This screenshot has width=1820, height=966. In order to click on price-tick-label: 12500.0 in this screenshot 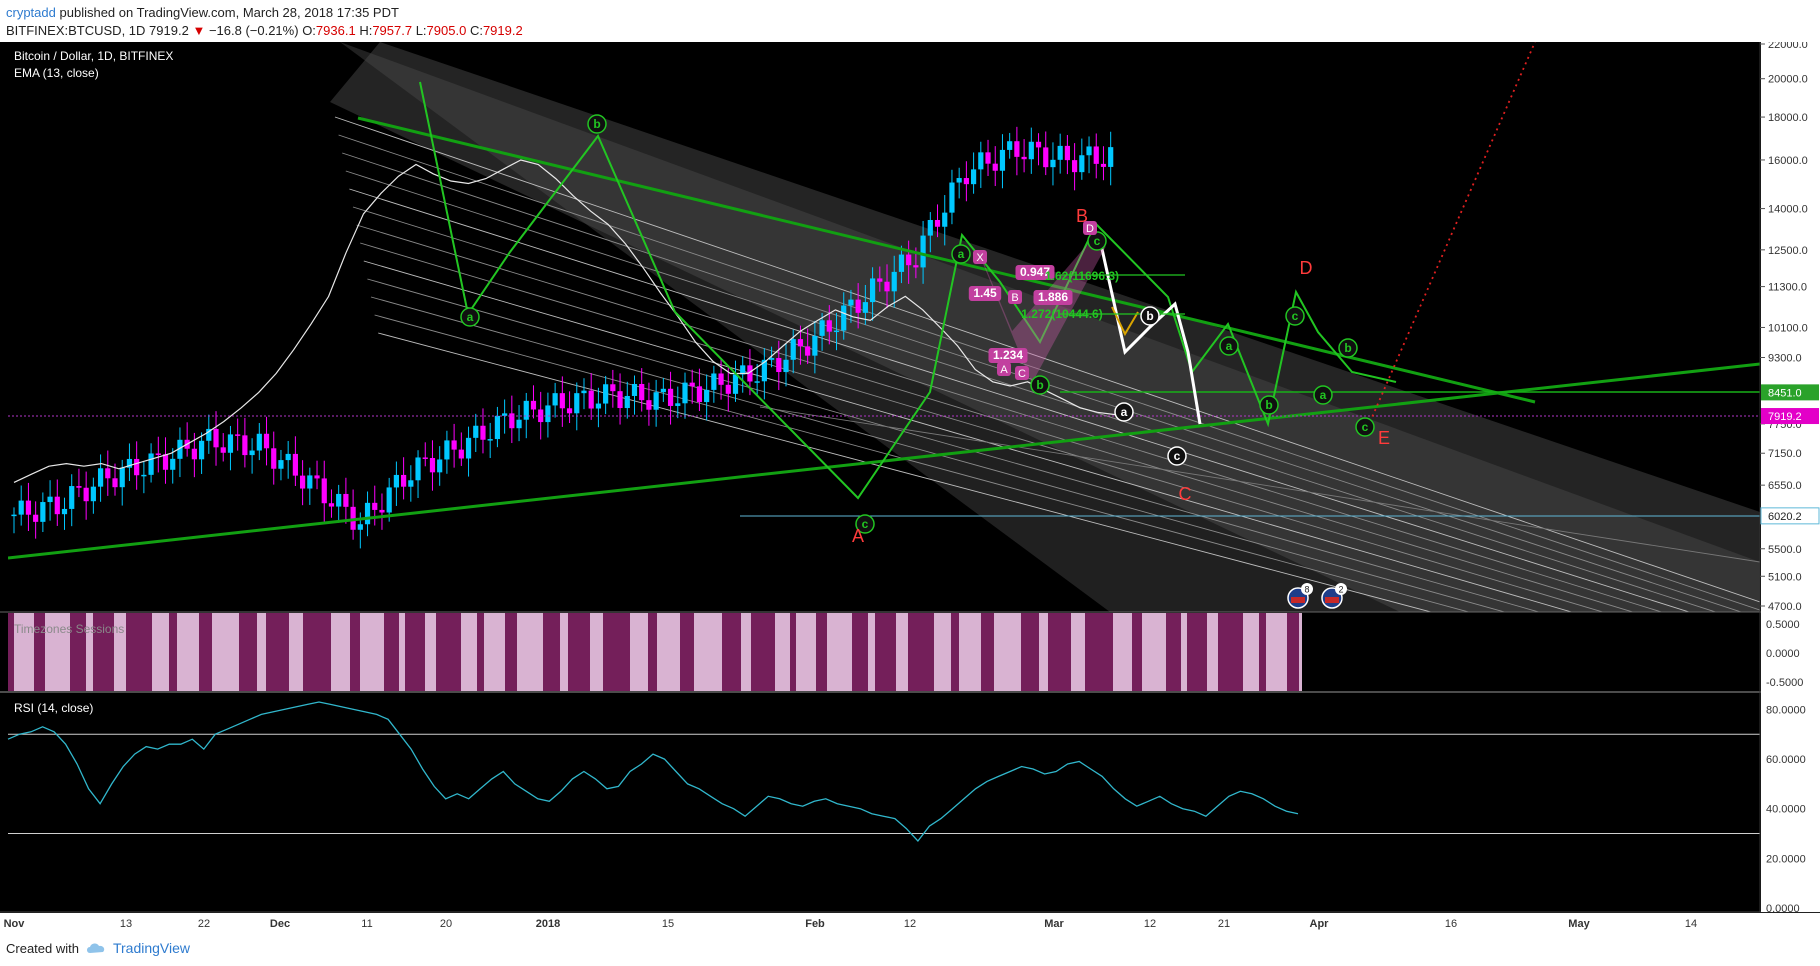, I will do `click(1788, 251)`.